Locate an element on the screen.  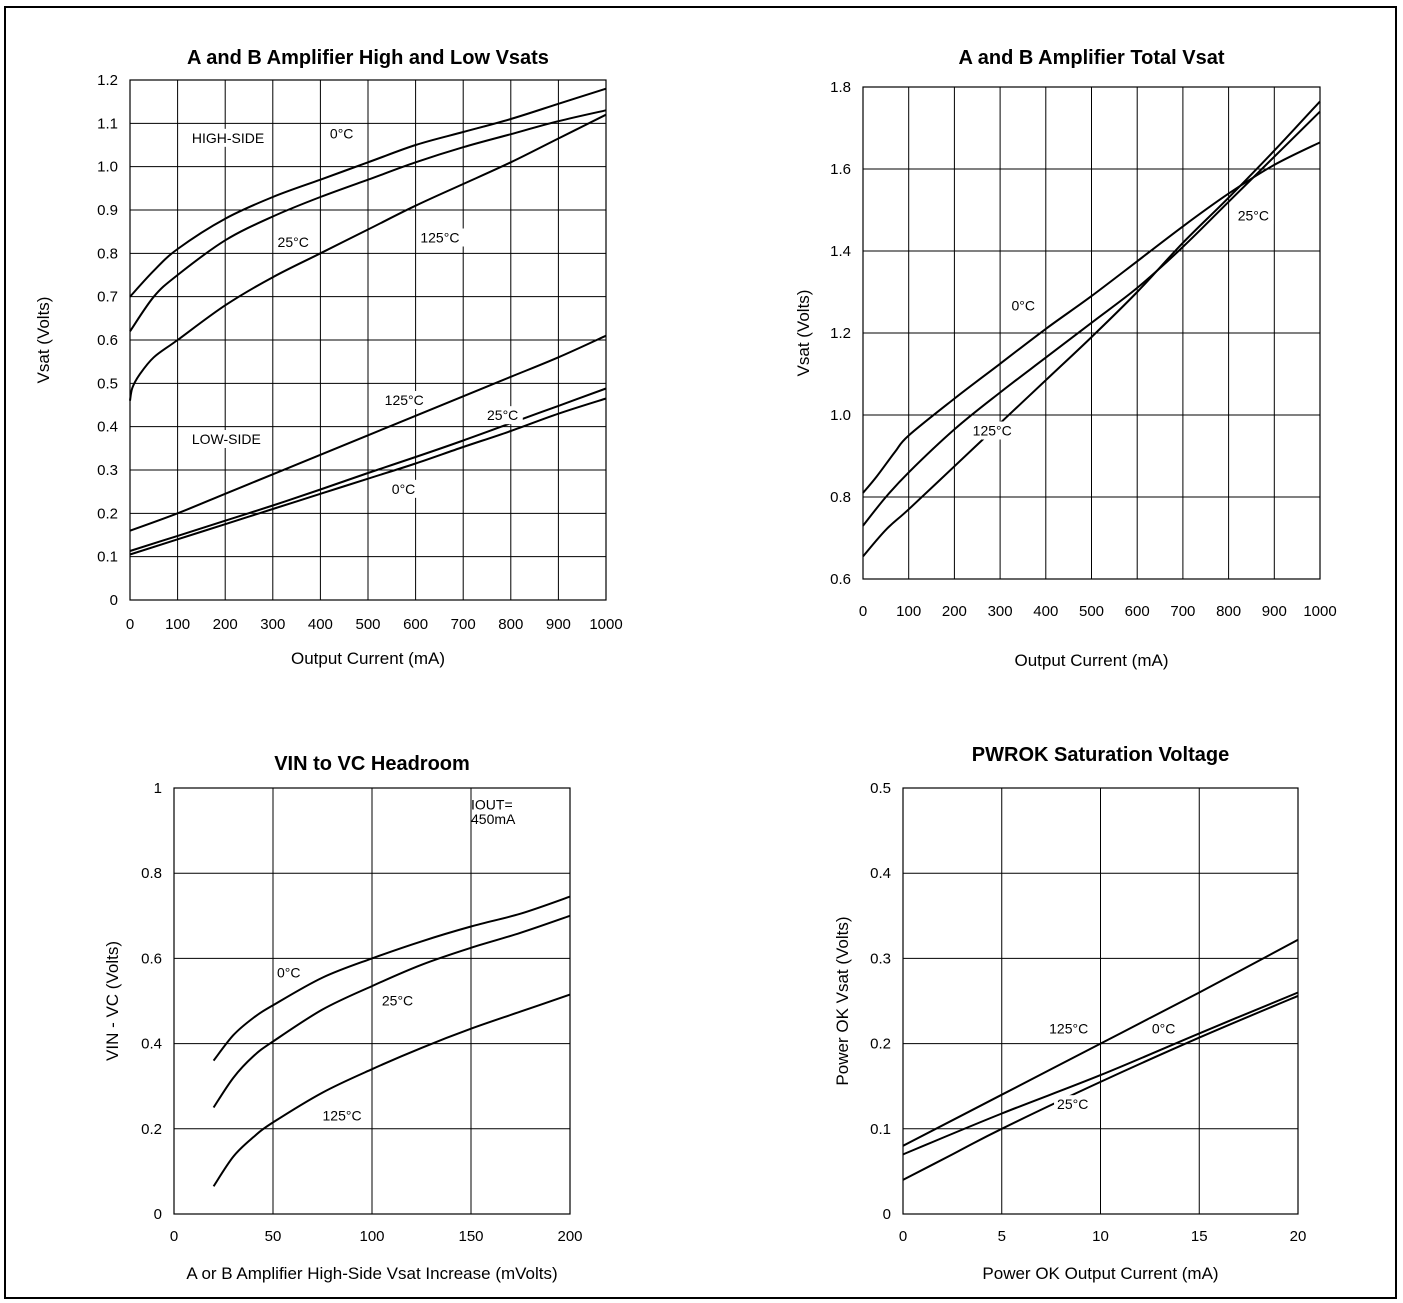
chart-1-series-high-side-25c-line is located at coordinates (368, 220).